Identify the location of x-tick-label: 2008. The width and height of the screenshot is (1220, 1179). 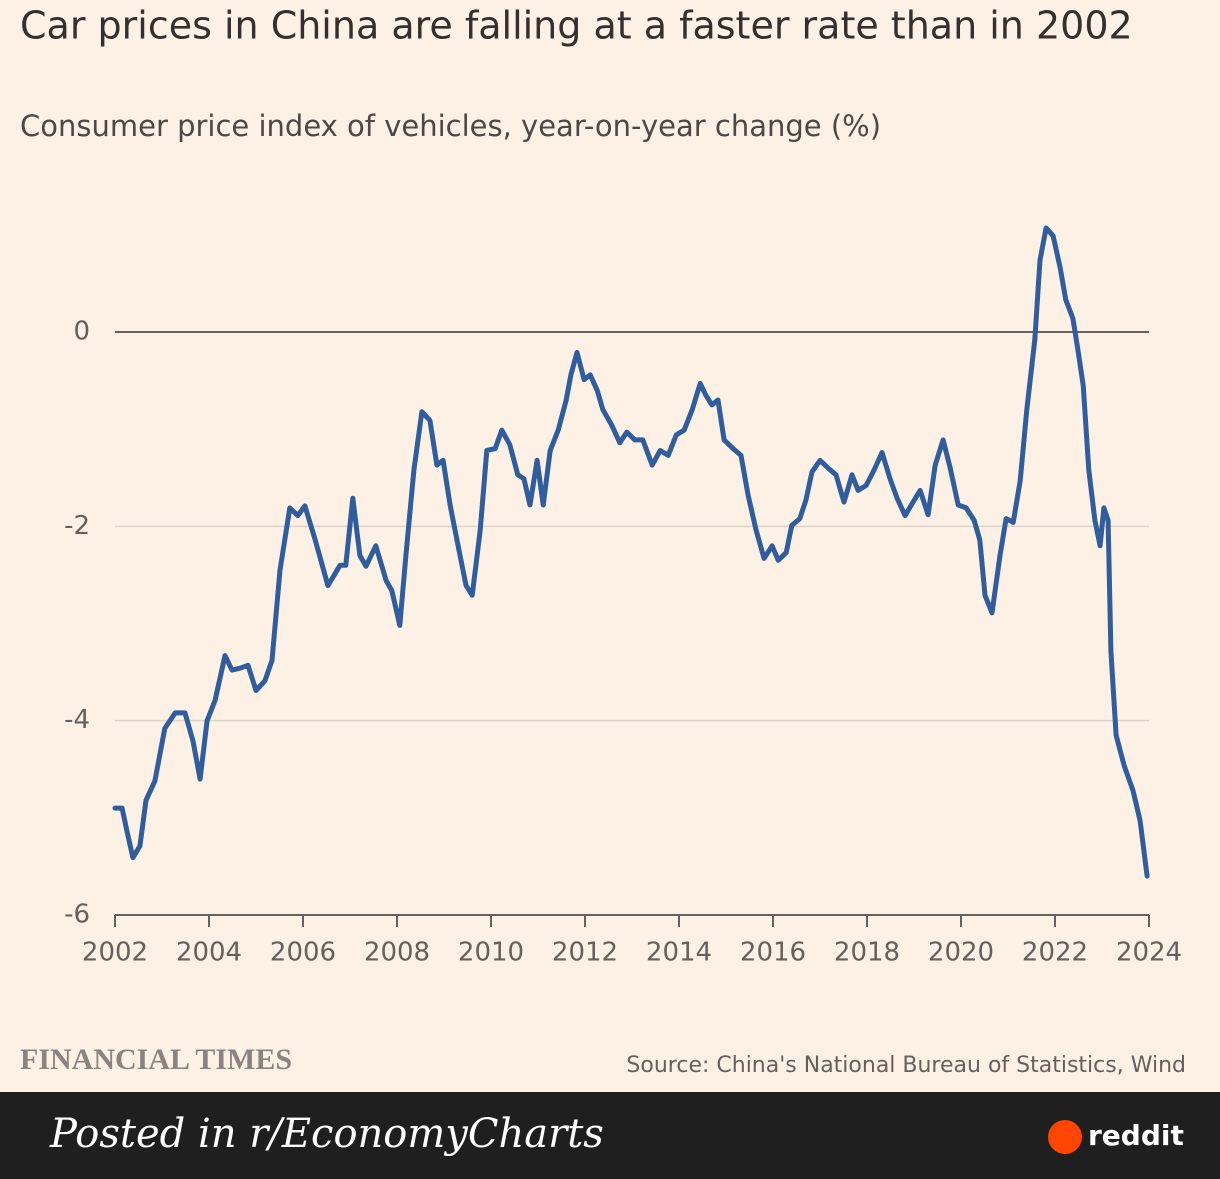
(397, 953).